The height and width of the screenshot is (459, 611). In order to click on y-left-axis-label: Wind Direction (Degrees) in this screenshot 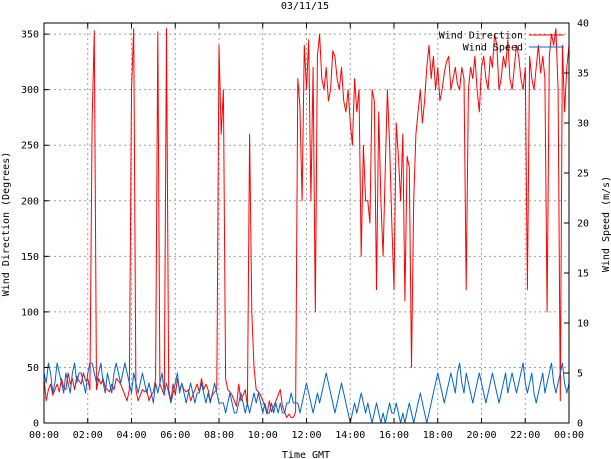, I will do `click(6, 224)`.